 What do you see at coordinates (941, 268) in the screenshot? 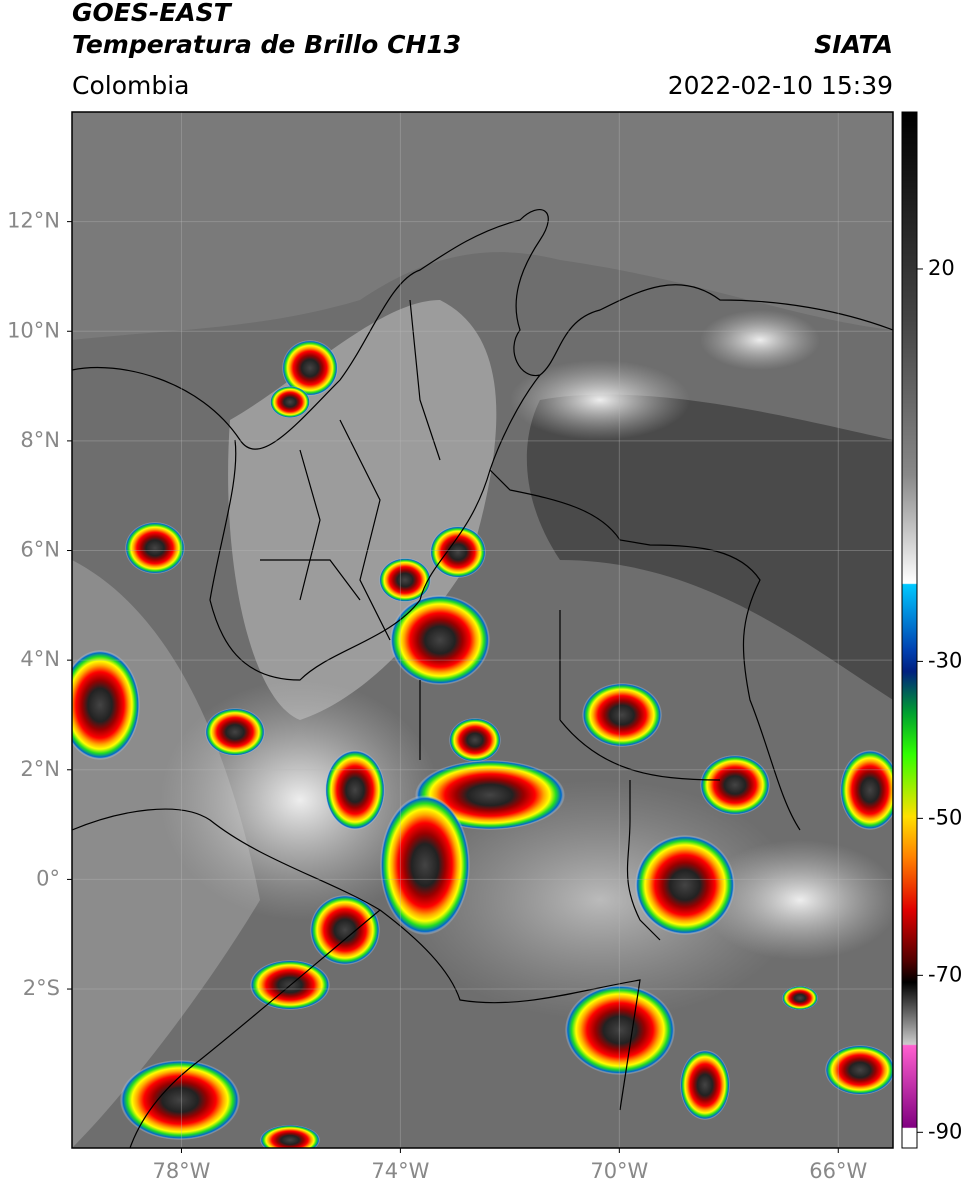
I see `colorbar-tick-label: 20` at bounding box center [941, 268].